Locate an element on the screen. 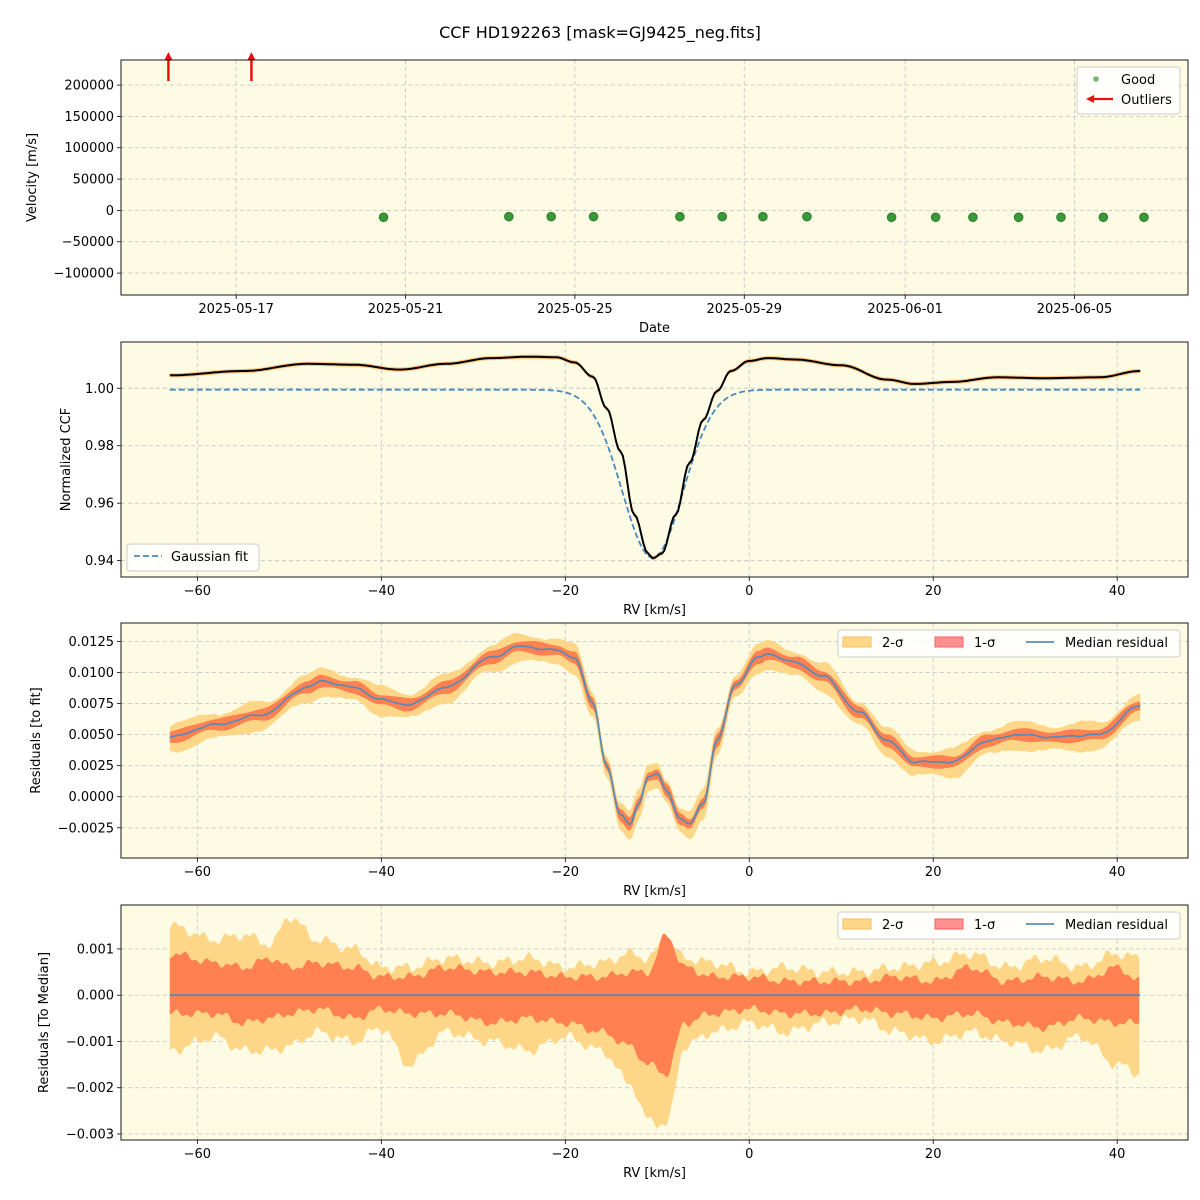  legend-label-good: Good is located at coordinates (1138, 80).